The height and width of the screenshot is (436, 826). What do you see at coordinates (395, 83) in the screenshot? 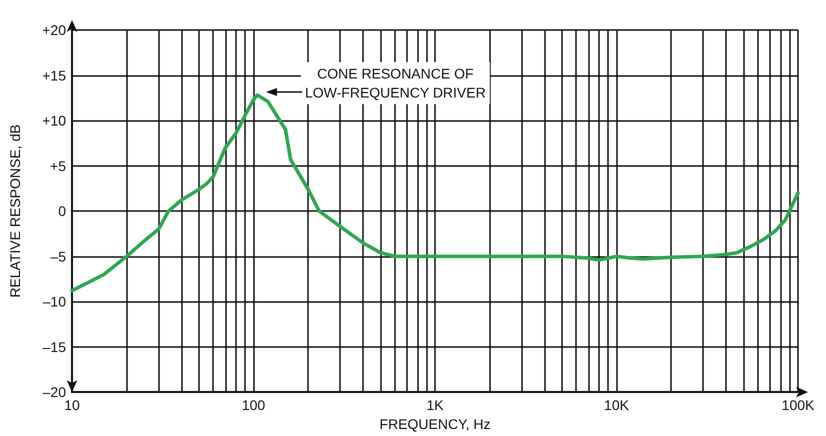
I see `annotation: CONE RESONANCE OF LOW-FREQUENCY DRIVER` at bounding box center [395, 83].